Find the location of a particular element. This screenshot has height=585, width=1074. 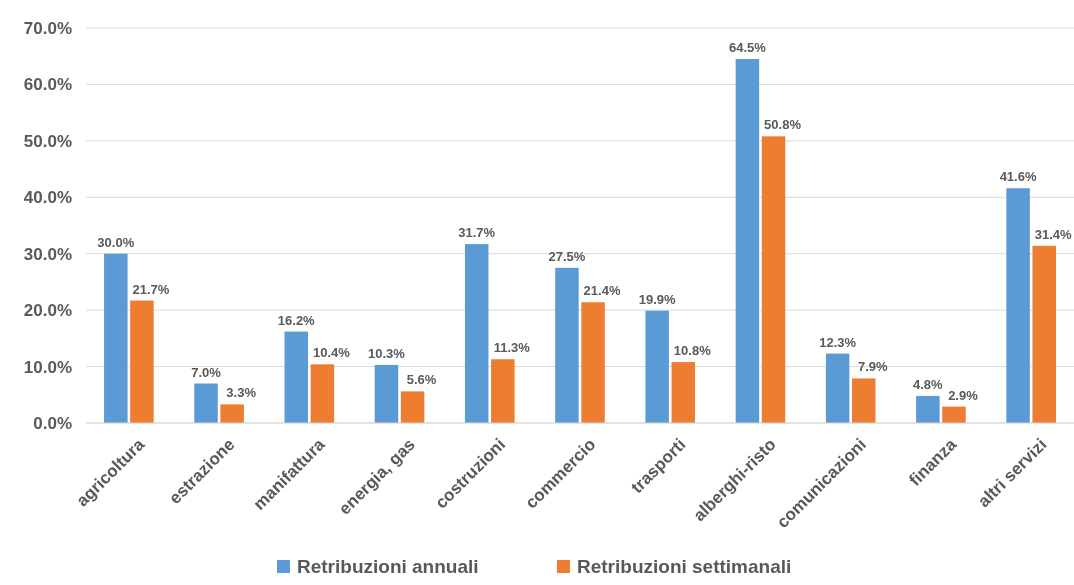

data-label: 10.3% is located at coordinates (387, 353).